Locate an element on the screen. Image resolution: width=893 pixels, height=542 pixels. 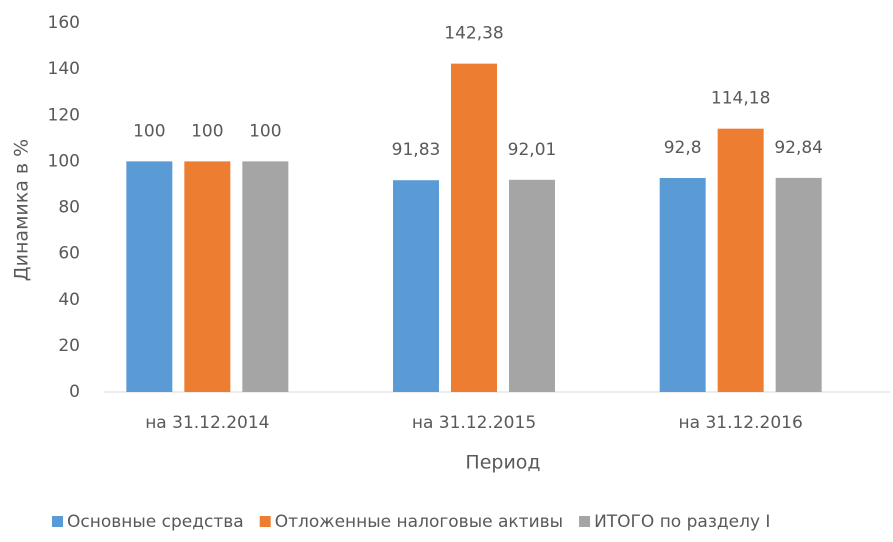
data-label: 114,18 is located at coordinates (740, 99).